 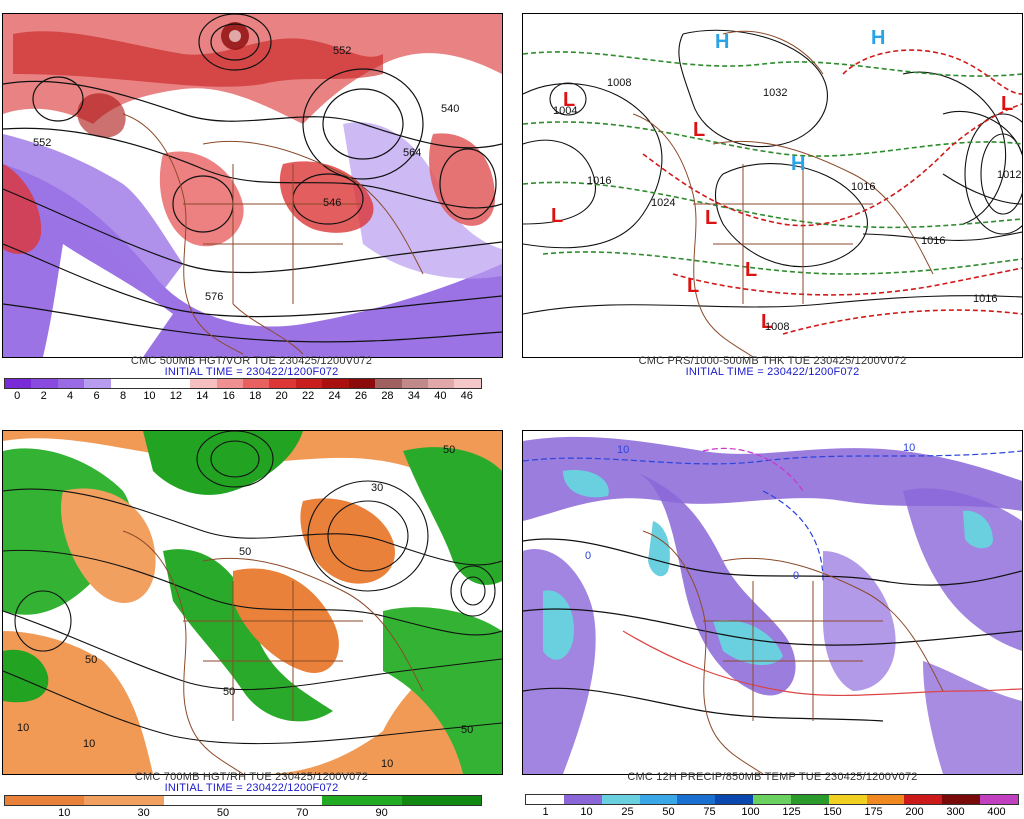 What do you see at coordinates (308, 396) in the screenshot?
I see `legend-tick-label: 22` at bounding box center [308, 396].